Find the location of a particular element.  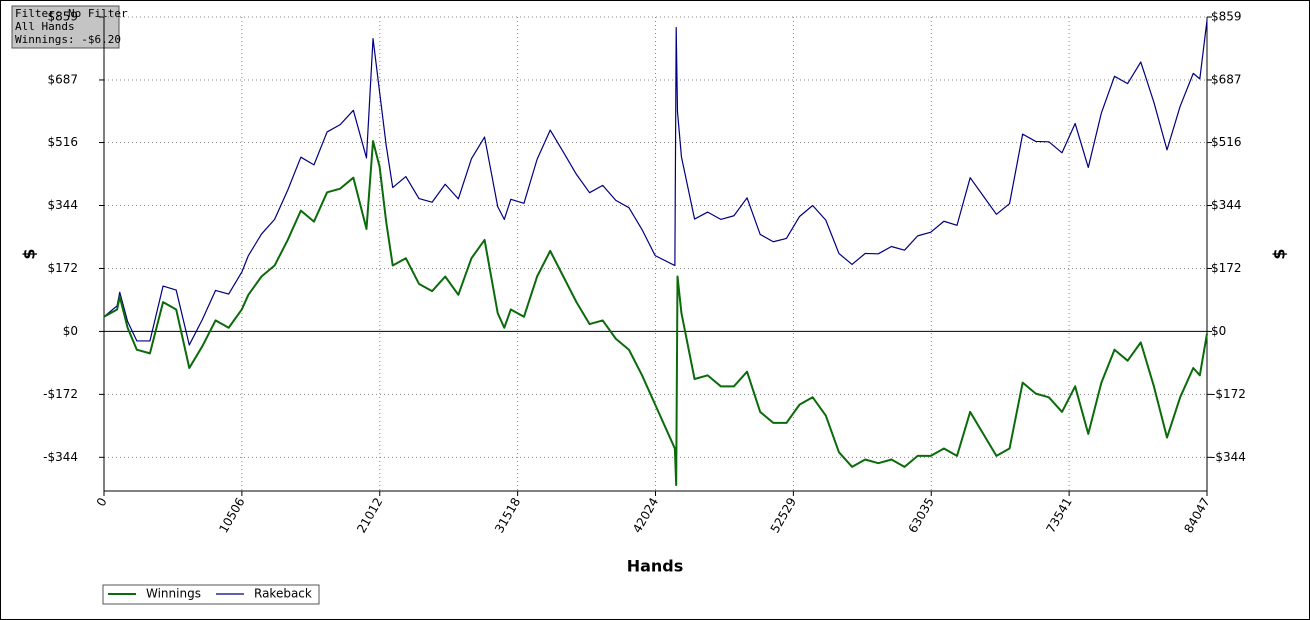

y2-axis-label: $ is located at coordinates (1279, 253).